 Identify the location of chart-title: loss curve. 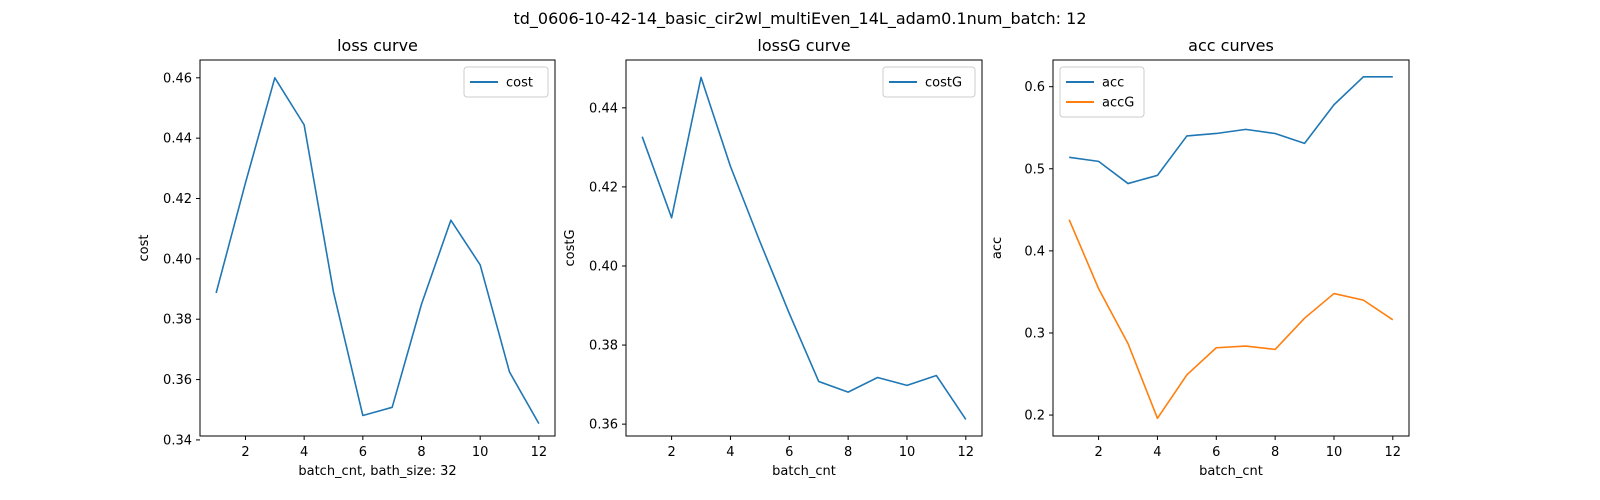
(377, 45).